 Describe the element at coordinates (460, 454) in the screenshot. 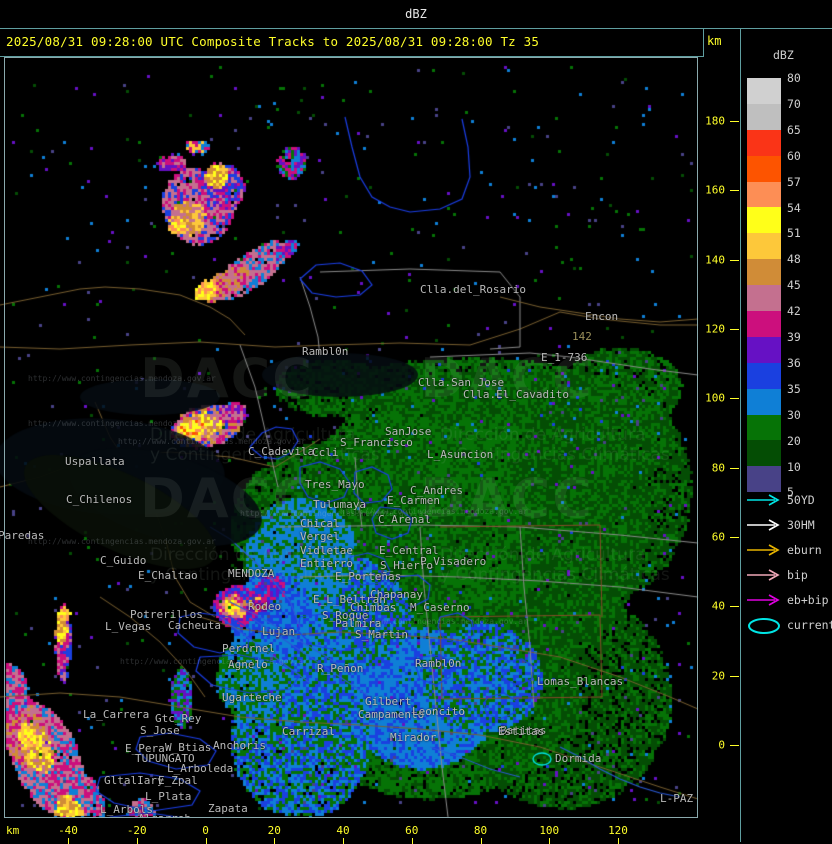

I see `map-place-label: L_Asuncion` at that location.